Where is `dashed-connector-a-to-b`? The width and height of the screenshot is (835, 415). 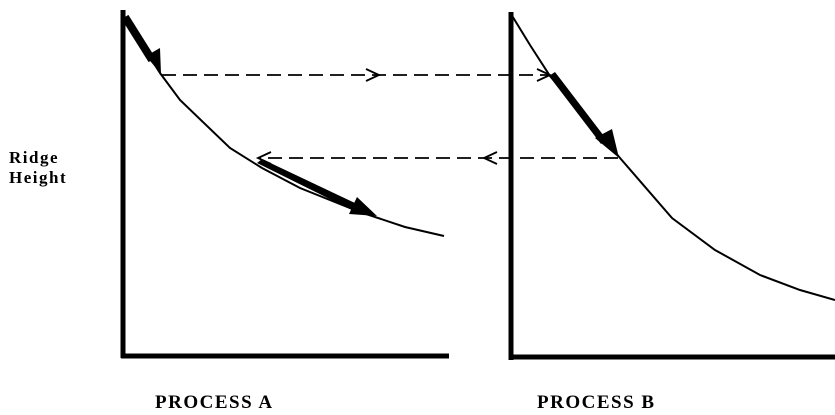
dashed-connector-a-to-b is located at coordinates (357, 75).